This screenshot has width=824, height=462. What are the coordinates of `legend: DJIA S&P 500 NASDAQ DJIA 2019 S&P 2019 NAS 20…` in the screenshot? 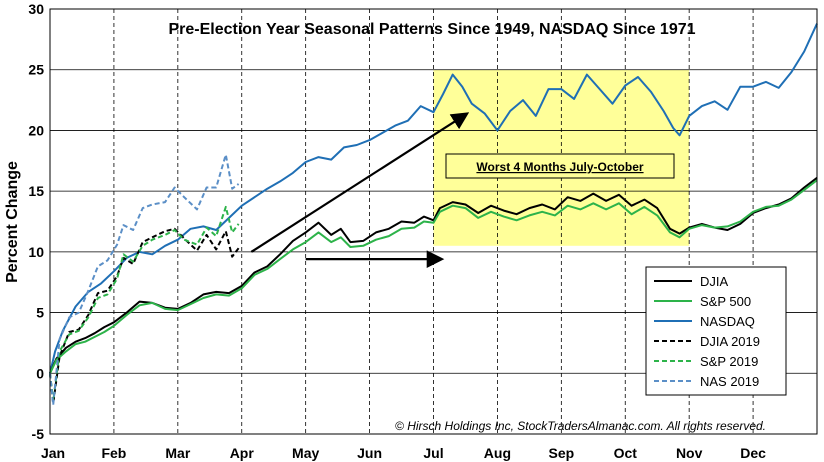 It's located at (716, 331).